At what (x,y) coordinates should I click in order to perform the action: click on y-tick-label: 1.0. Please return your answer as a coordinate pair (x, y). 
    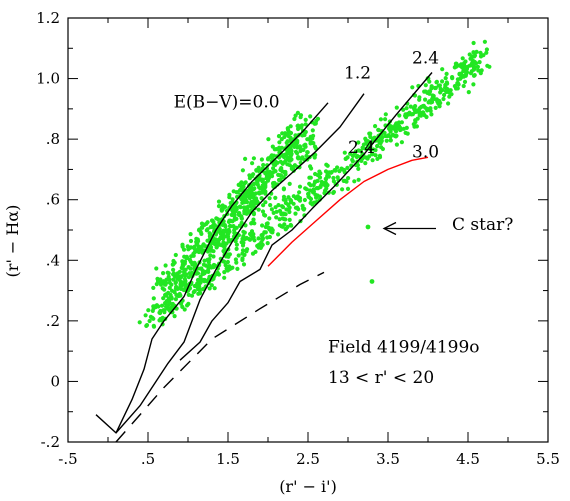
    Looking at the image, I should click on (48, 79).